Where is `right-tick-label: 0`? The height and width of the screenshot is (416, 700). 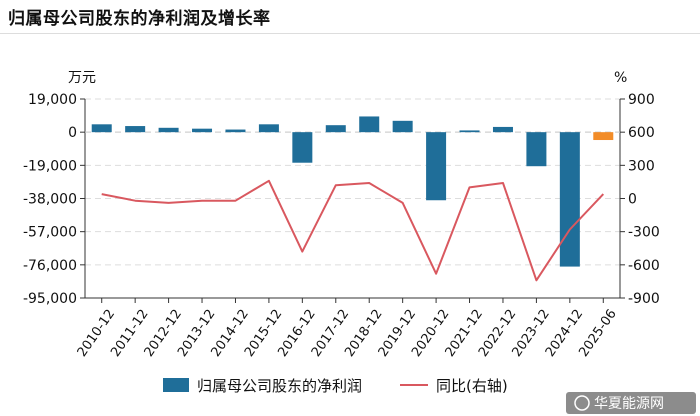 right-tick-label: 0 is located at coordinates (632, 200).